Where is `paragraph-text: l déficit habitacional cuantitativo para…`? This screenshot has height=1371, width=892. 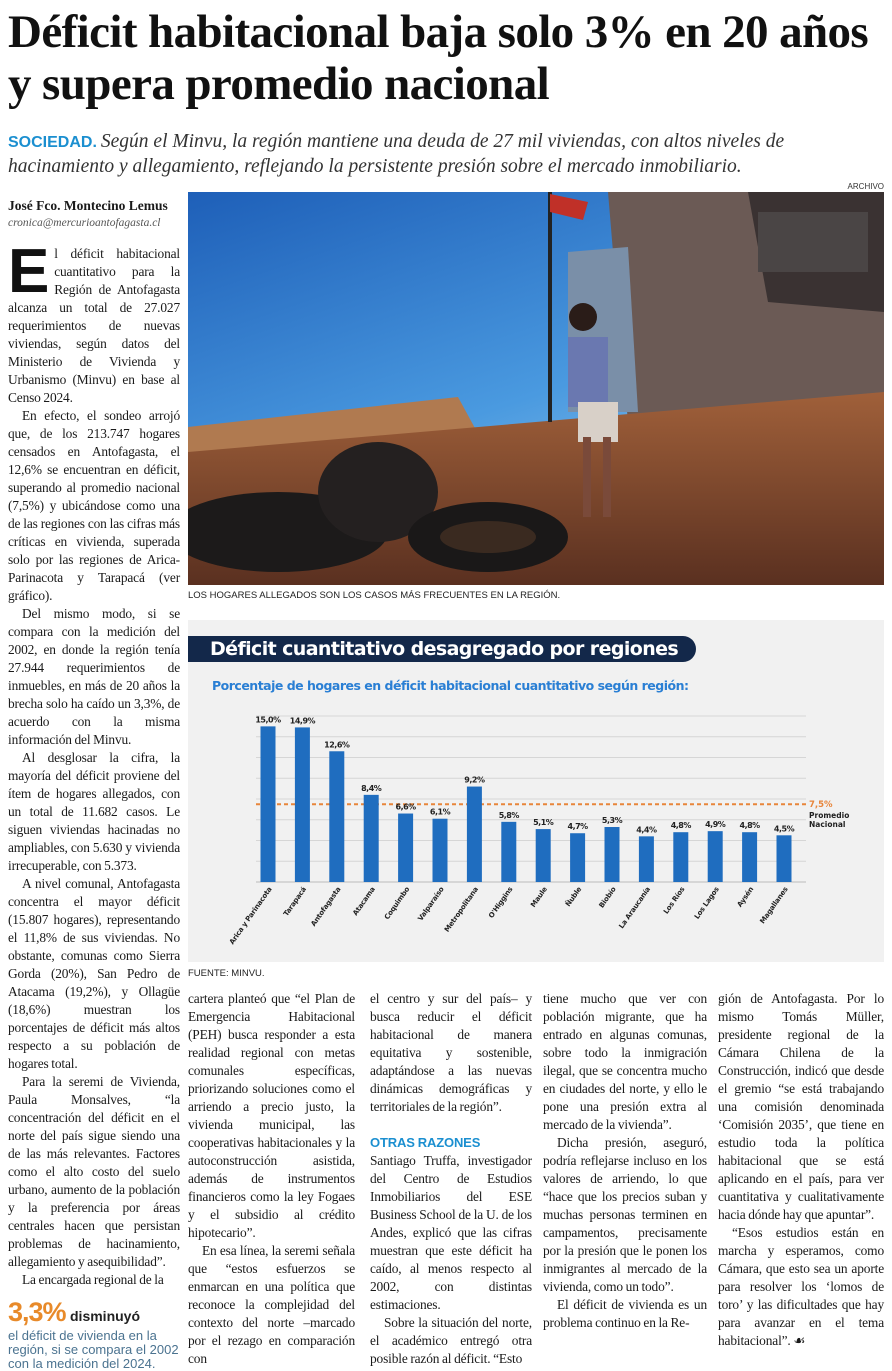
paragraph-text: l déficit habitacional cuantitativo para… is located at coordinates (94, 325).